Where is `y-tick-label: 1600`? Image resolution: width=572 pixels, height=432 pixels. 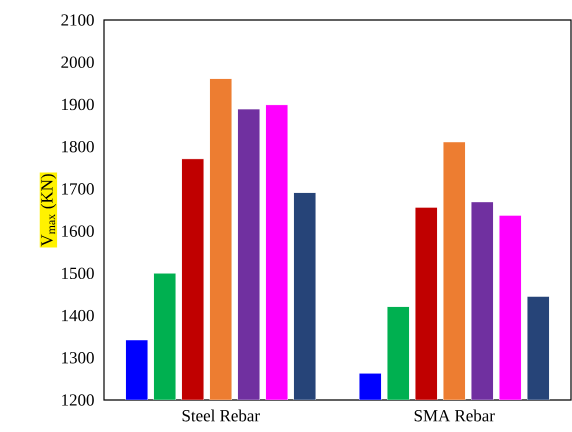 y-tick-label: 1600 is located at coordinates (78, 231).